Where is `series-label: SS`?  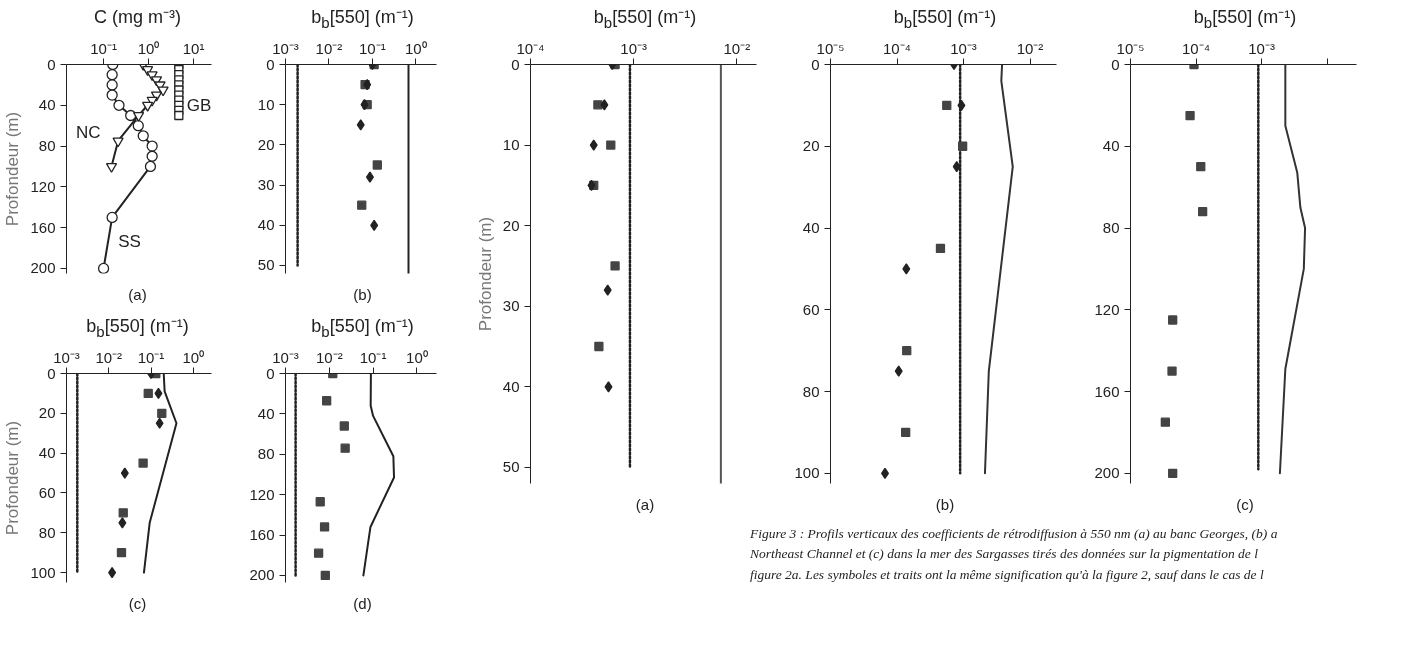 series-label: SS is located at coordinates (129, 241).